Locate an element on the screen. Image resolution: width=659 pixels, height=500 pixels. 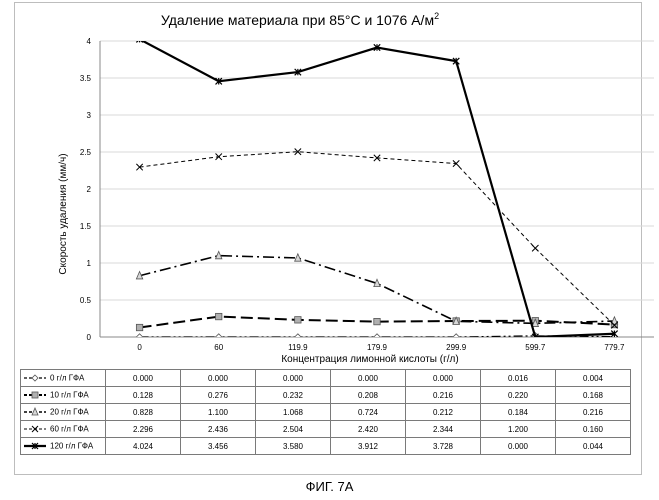
legend-label: 10 г/л ГФА is located at coordinates (69, 395).